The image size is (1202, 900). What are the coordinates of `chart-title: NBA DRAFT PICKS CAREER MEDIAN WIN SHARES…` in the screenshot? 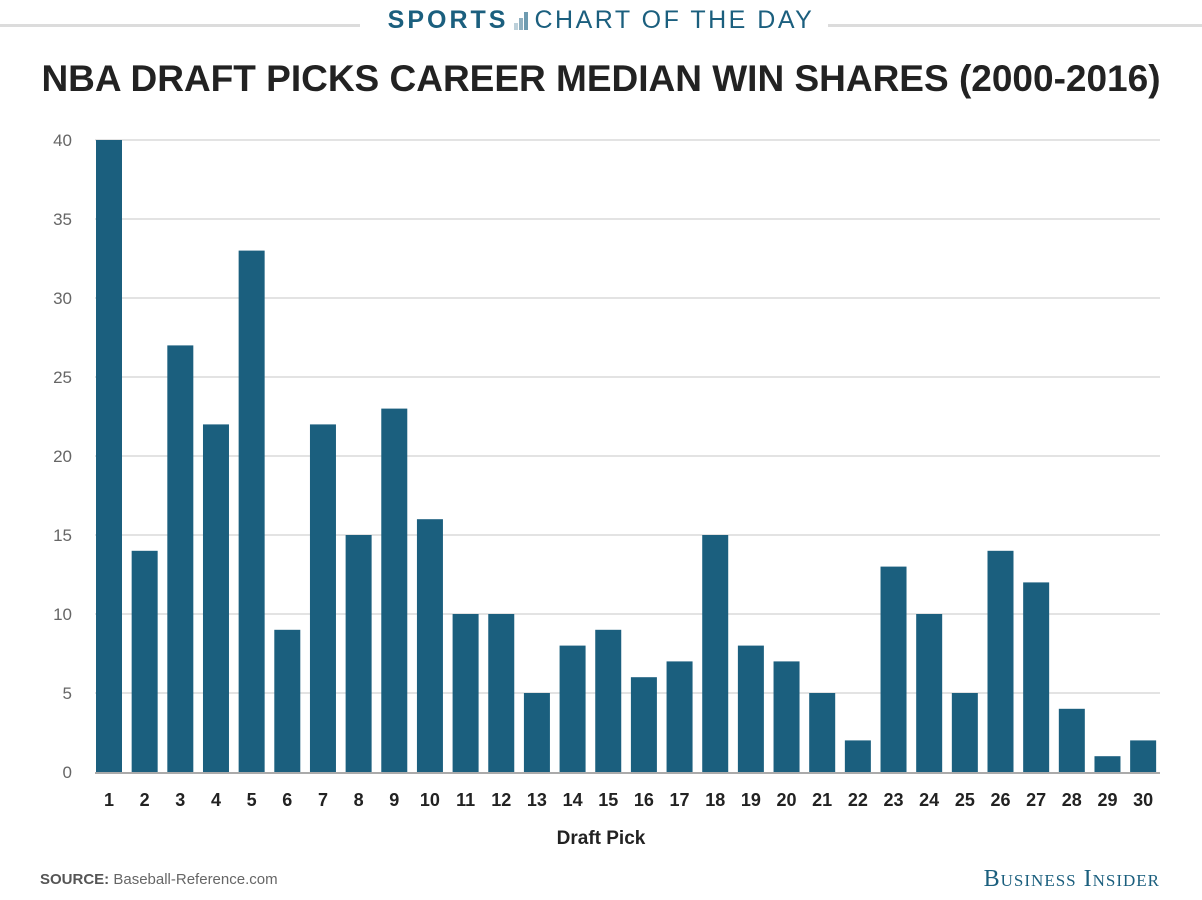 It's located at (601, 78).